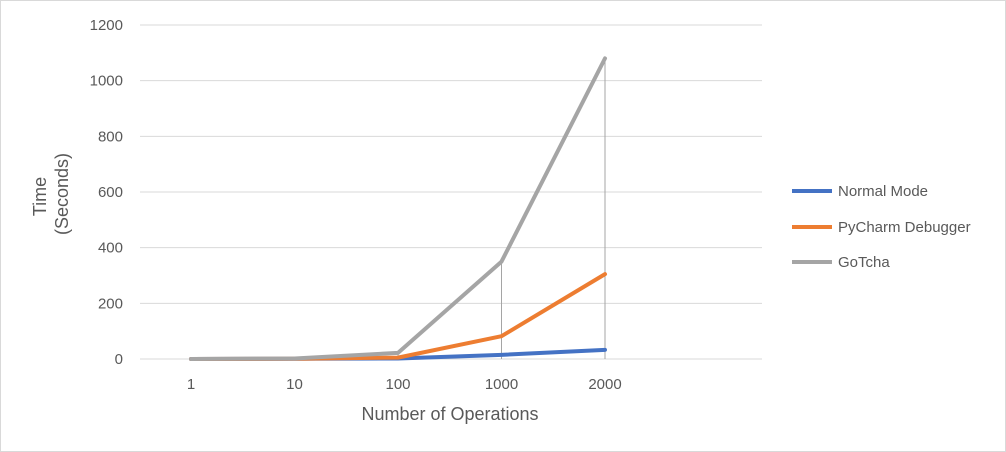 The height and width of the screenshot is (452, 1006). What do you see at coordinates (40, 196) in the screenshot?
I see `y-axis-title-line-1: Time` at bounding box center [40, 196].